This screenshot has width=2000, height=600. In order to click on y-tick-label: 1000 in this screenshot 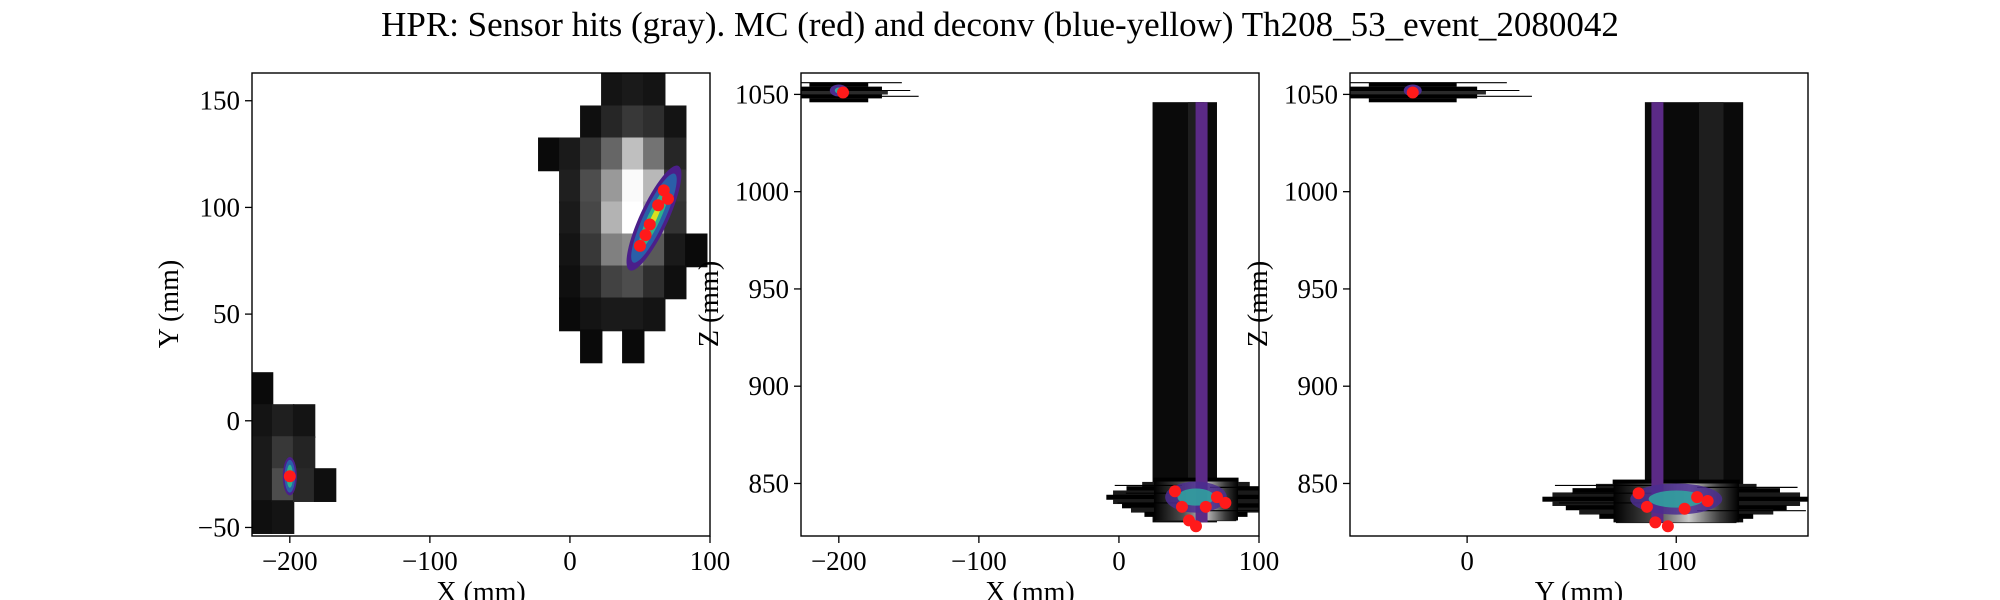, I will do `click(1311, 192)`.